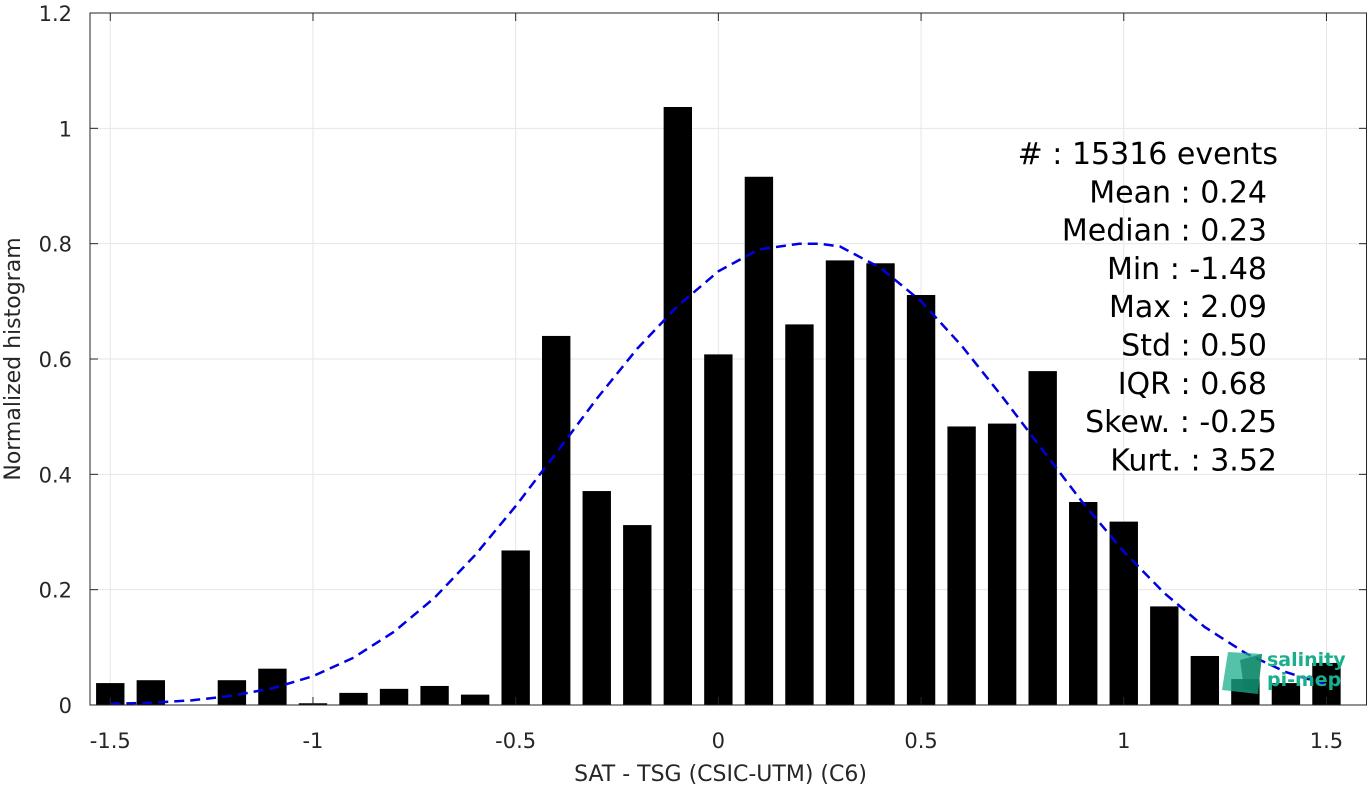 This screenshot has height=785, width=1367. What do you see at coordinates (1306, 660) in the screenshot?
I see `logo-text-line1: salinity` at bounding box center [1306, 660].